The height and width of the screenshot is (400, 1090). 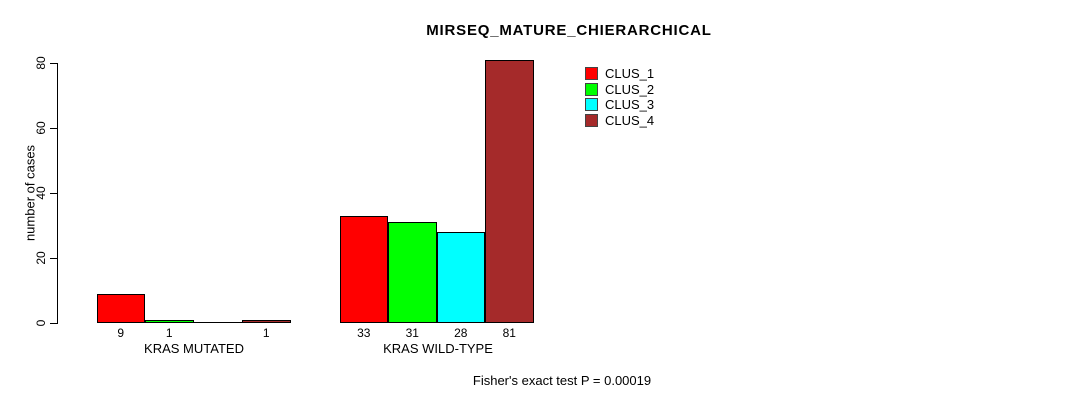 What do you see at coordinates (41, 323) in the screenshot?
I see `y-axis-tick-label: 0` at bounding box center [41, 323].